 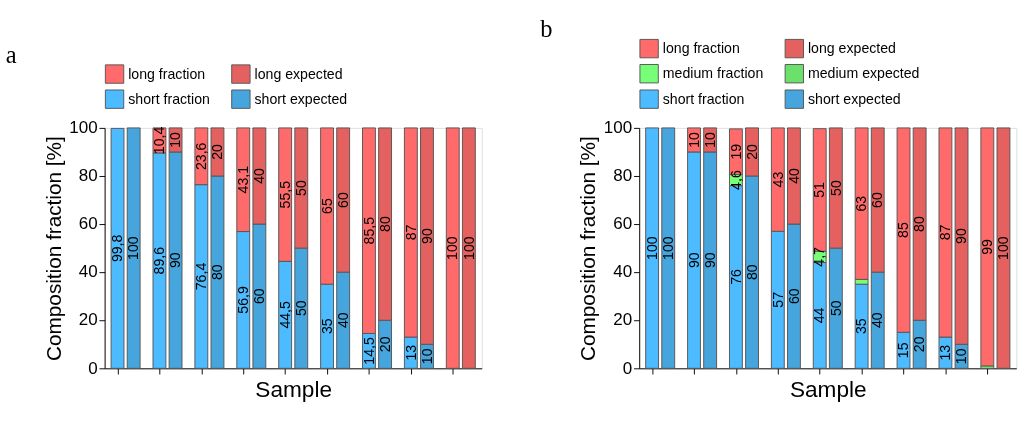 I want to click on data-label: 10,4, so click(x=159, y=140).